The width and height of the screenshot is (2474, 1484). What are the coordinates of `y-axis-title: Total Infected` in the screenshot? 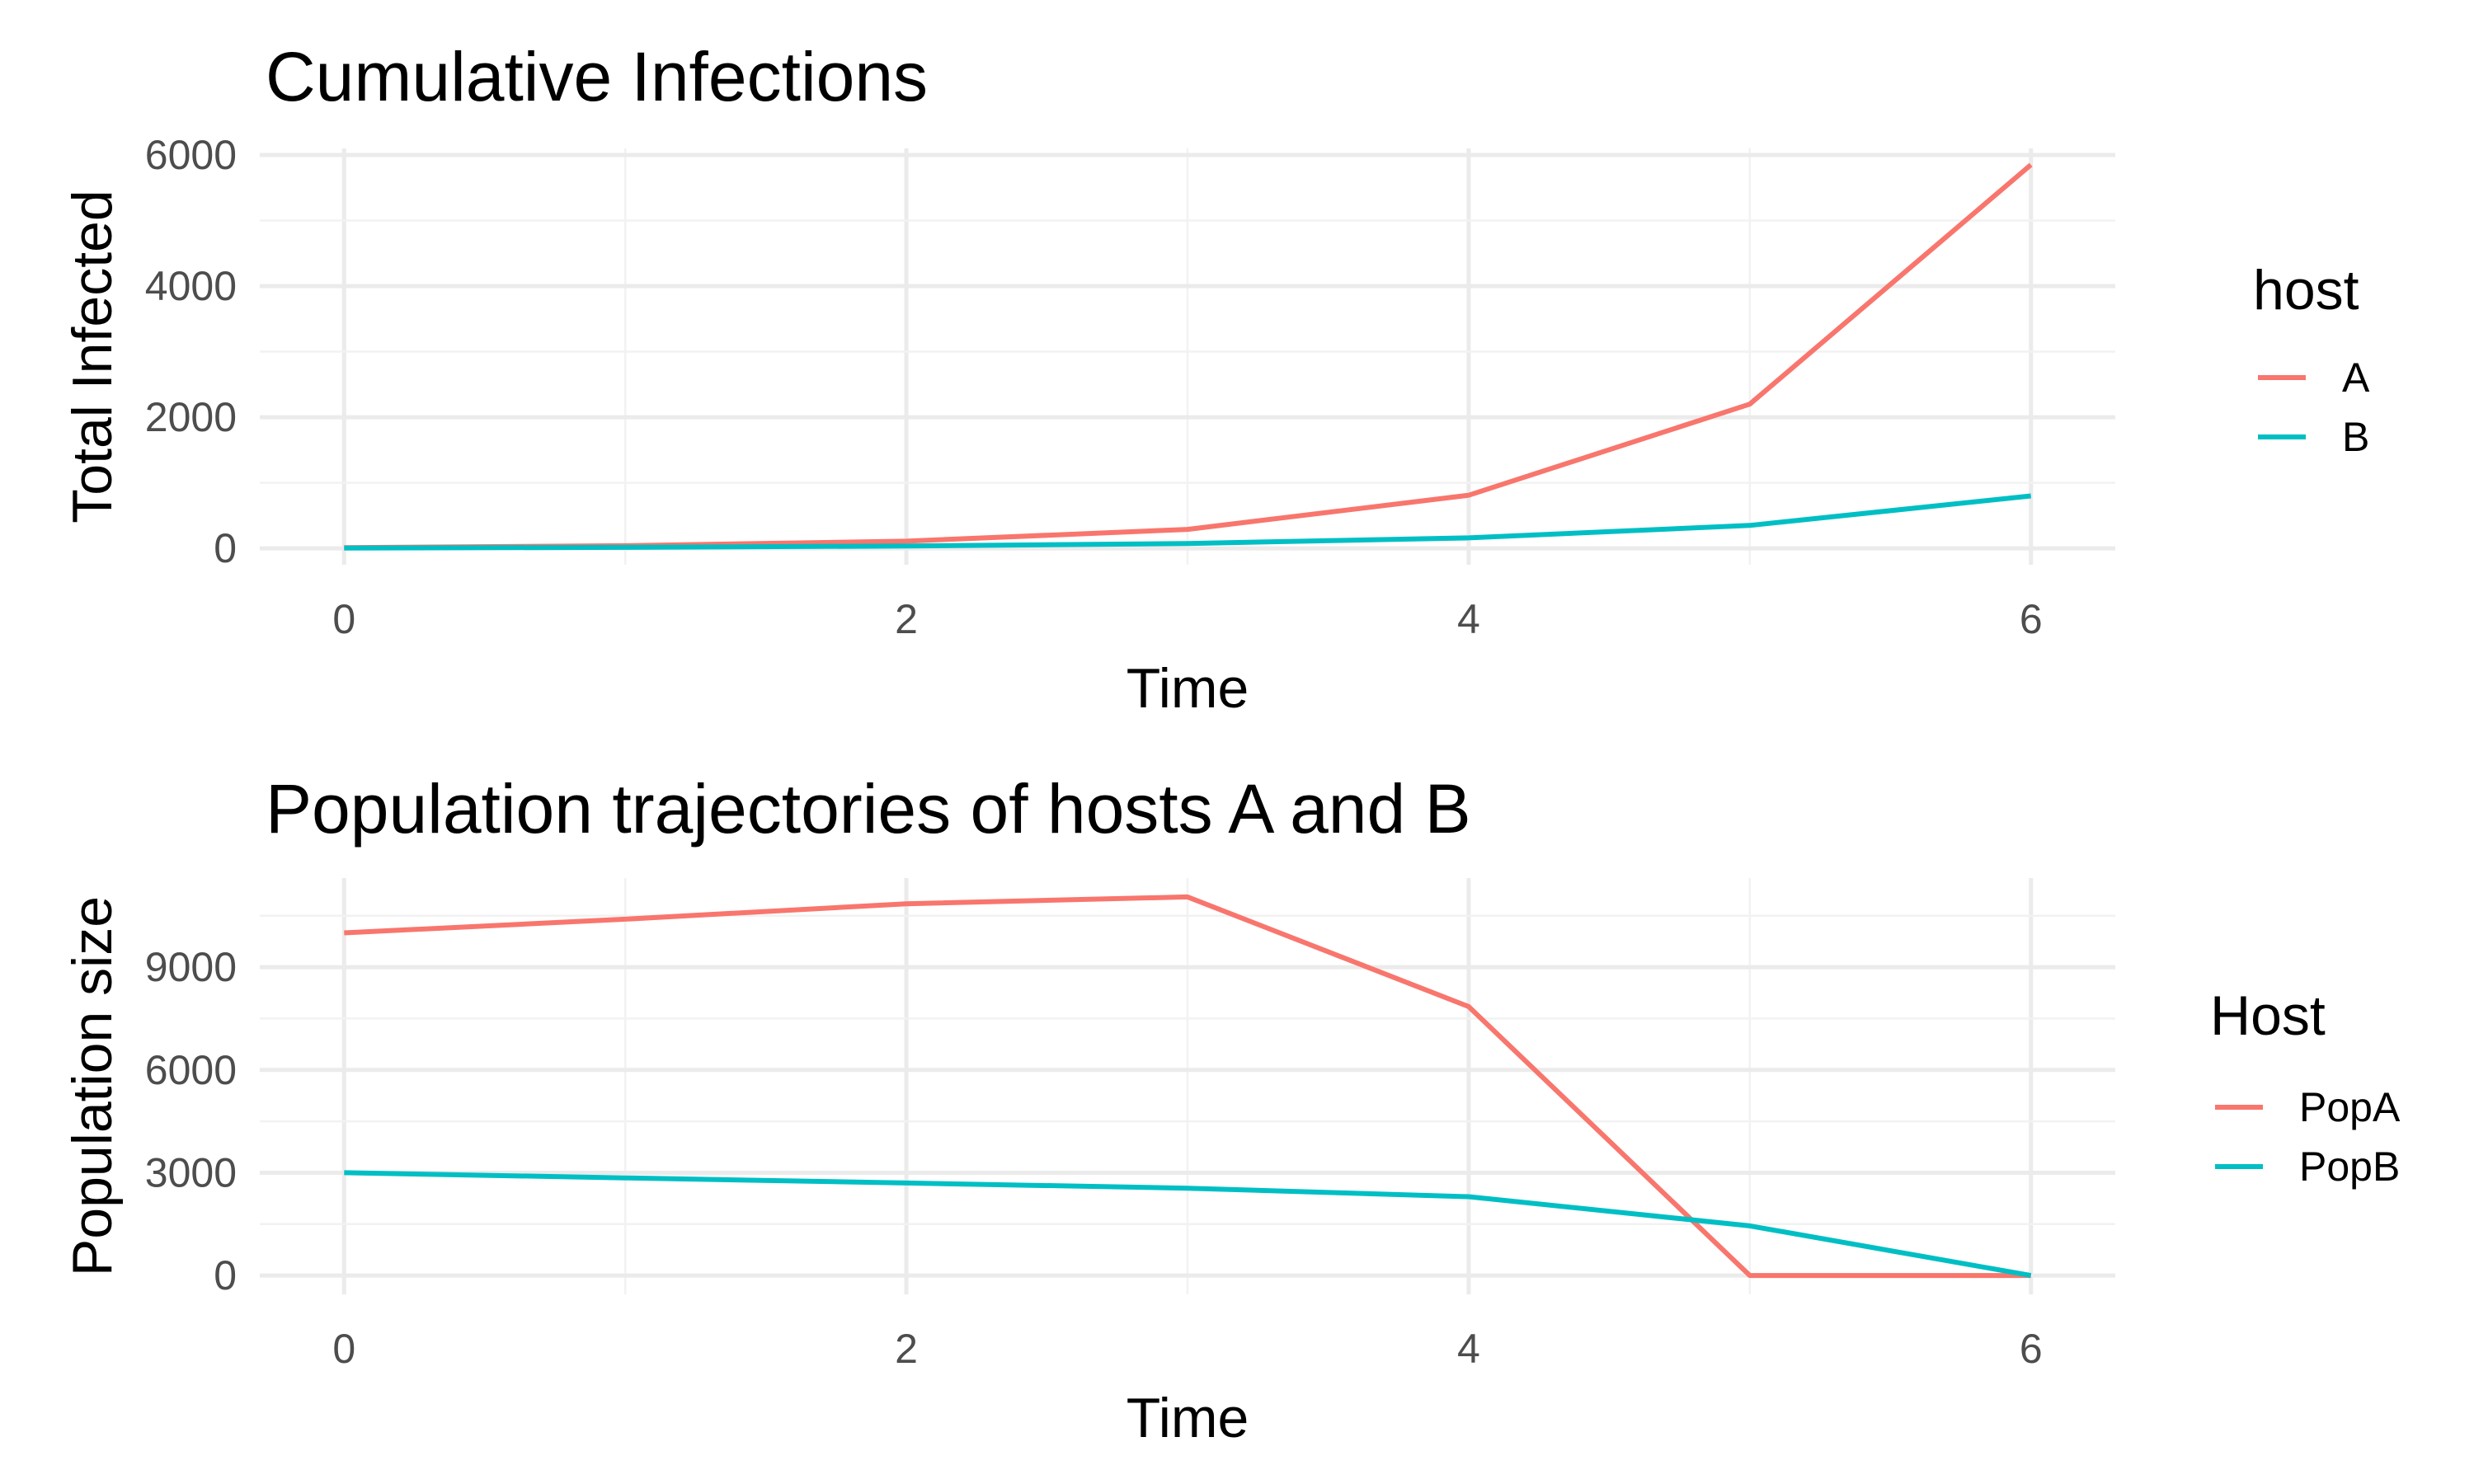 It's located at (92, 356).